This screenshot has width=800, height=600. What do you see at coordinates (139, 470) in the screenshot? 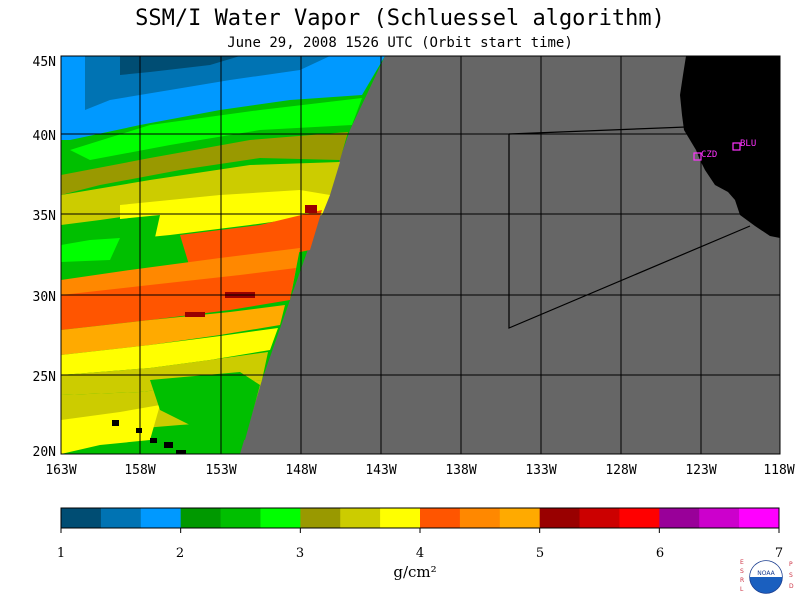
I see `lon-label: 158W` at bounding box center [139, 470].